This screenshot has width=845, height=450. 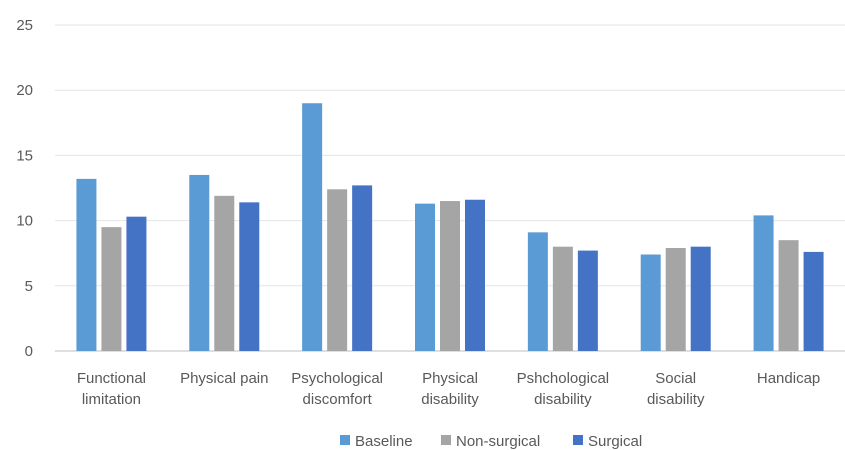 I want to click on y-tick-label: 10, so click(x=24, y=221).